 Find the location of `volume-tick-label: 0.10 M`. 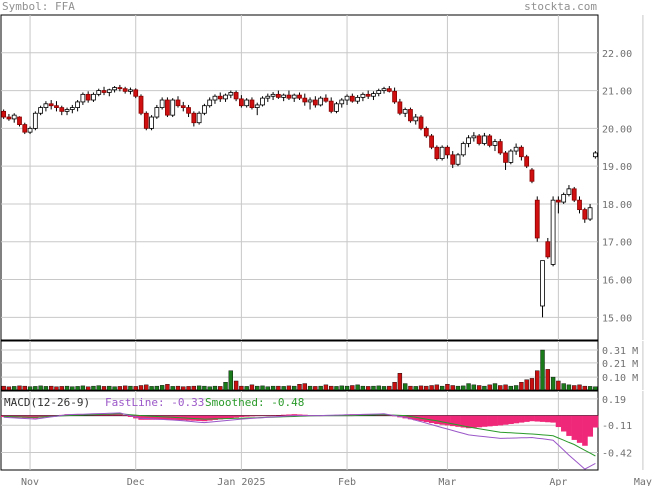

volume-tick-label: 0.10 M is located at coordinates (620, 378).